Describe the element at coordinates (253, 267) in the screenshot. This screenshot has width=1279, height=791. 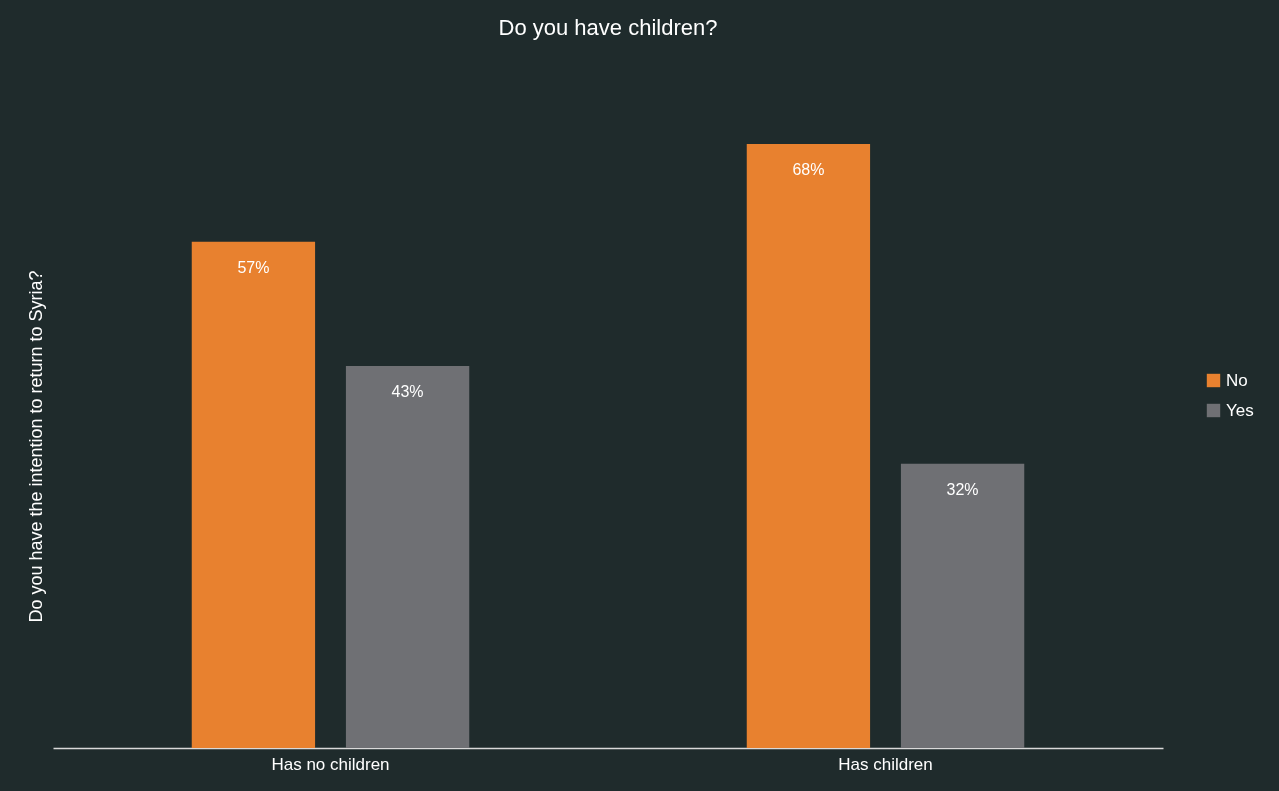
I see `data-label: 57%` at that location.